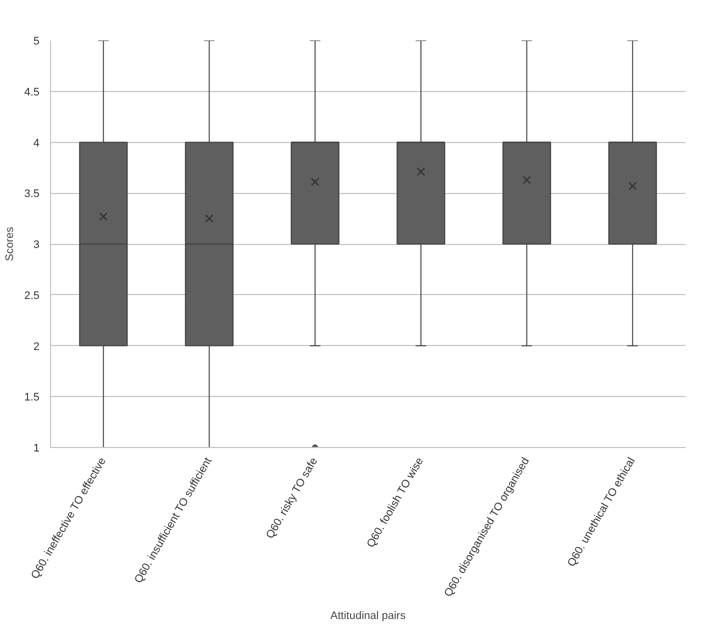 The width and height of the screenshot is (703, 629). I want to click on y-axis-title: Scores, so click(10, 244).